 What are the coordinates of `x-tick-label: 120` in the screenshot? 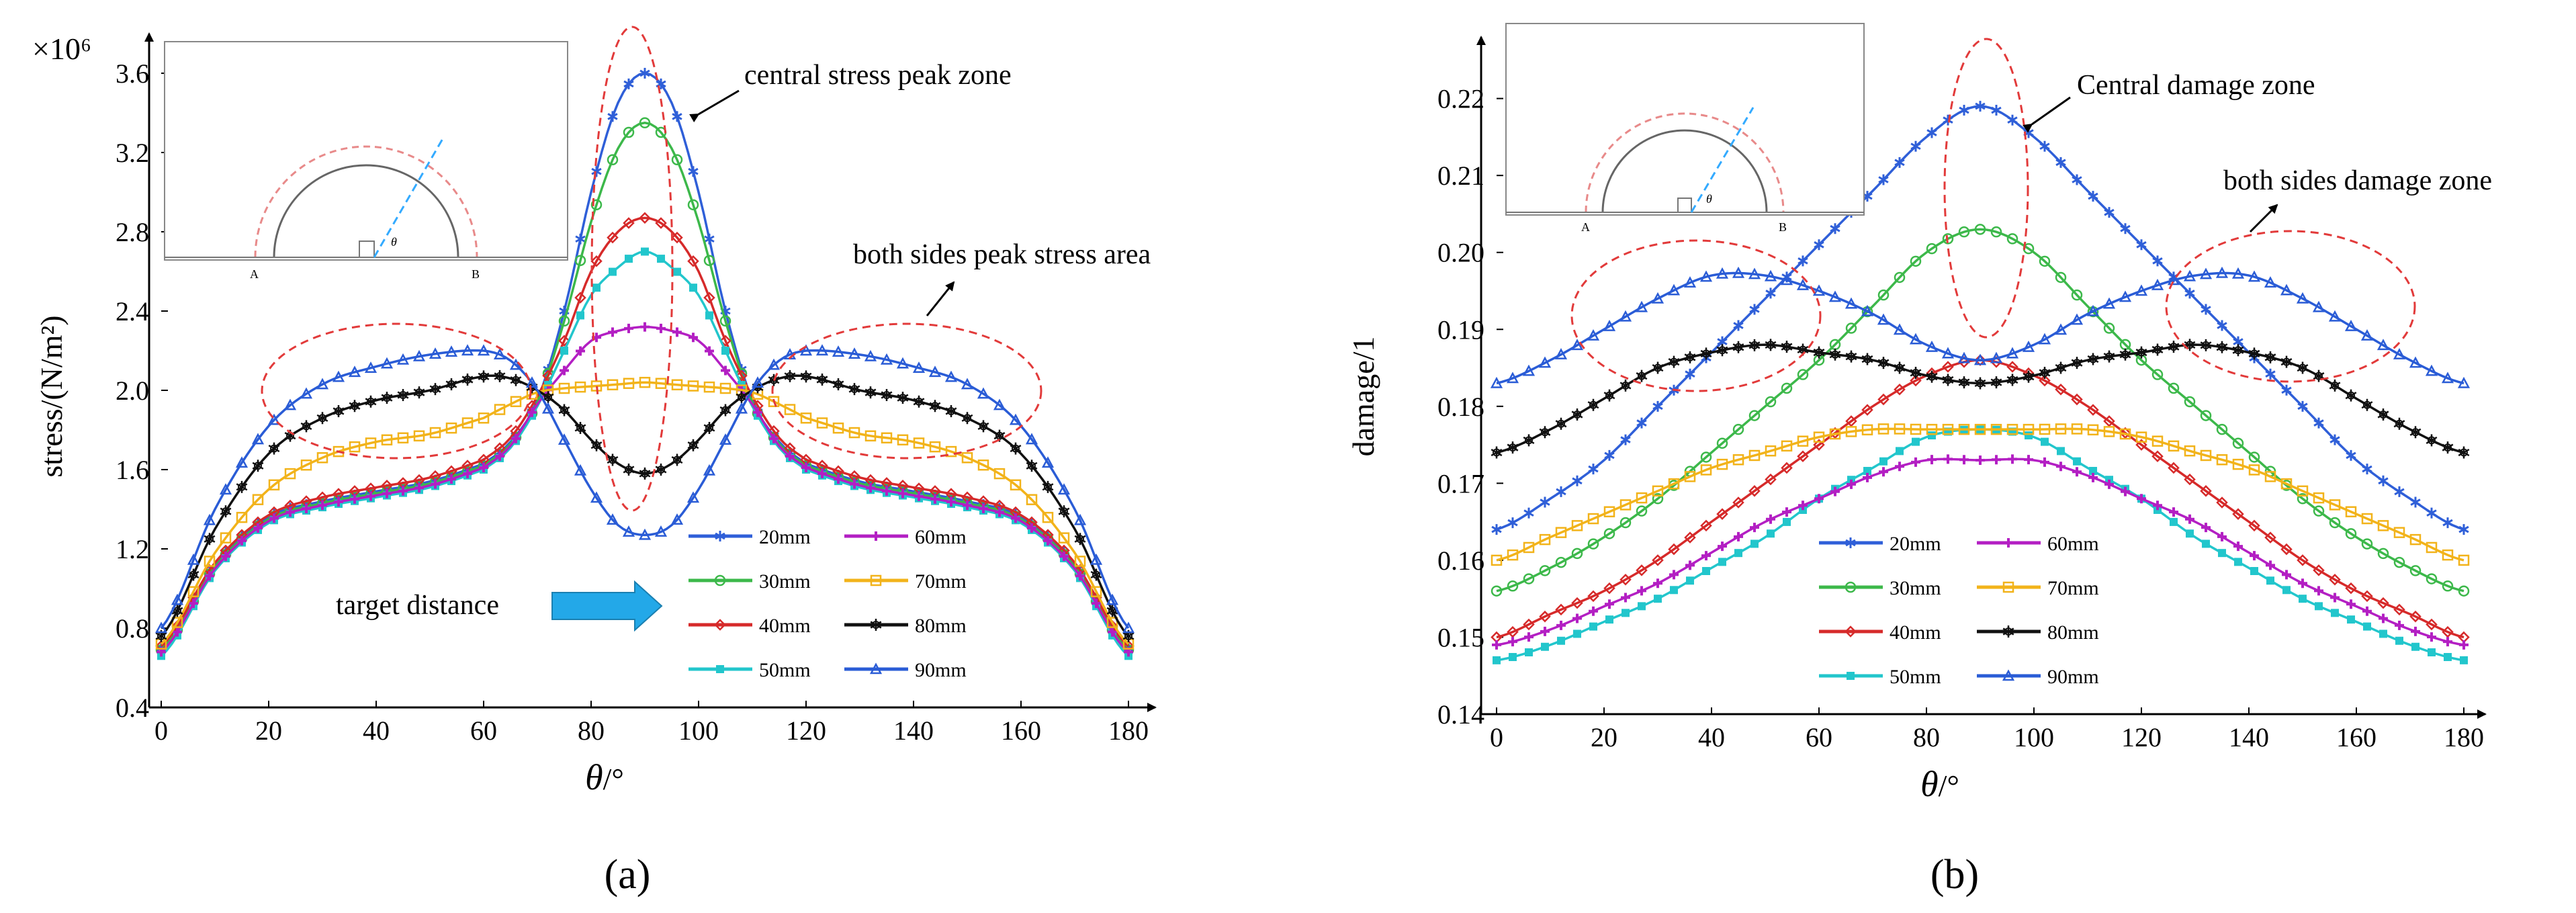 It's located at (806, 731).